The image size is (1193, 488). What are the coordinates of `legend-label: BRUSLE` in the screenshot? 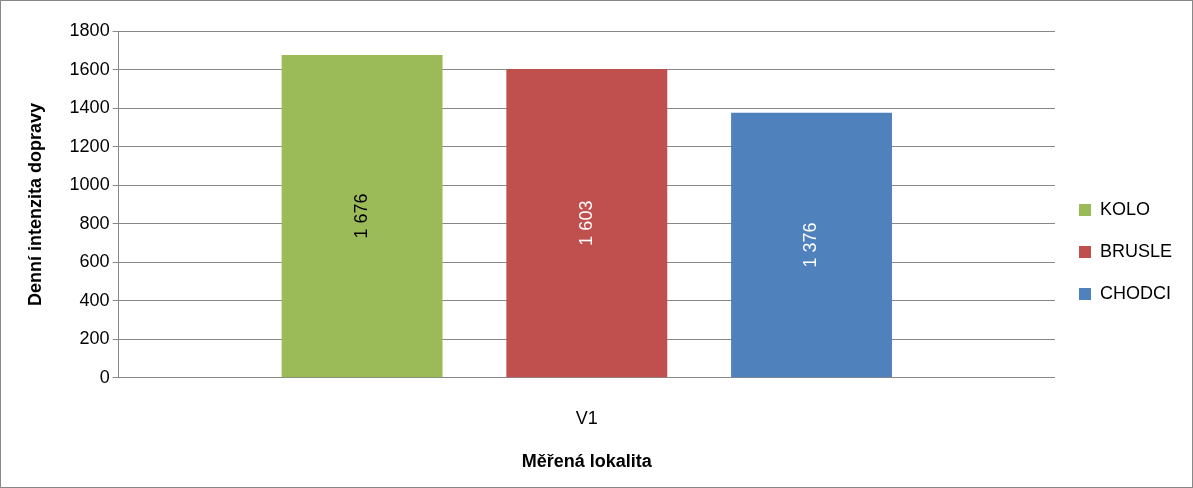 It's located at (1135, 250).